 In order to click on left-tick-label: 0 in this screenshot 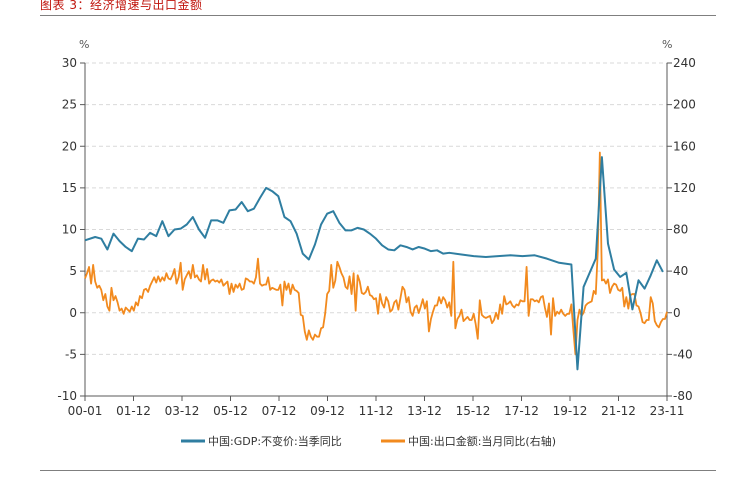, I will do `click(73, 313)`.